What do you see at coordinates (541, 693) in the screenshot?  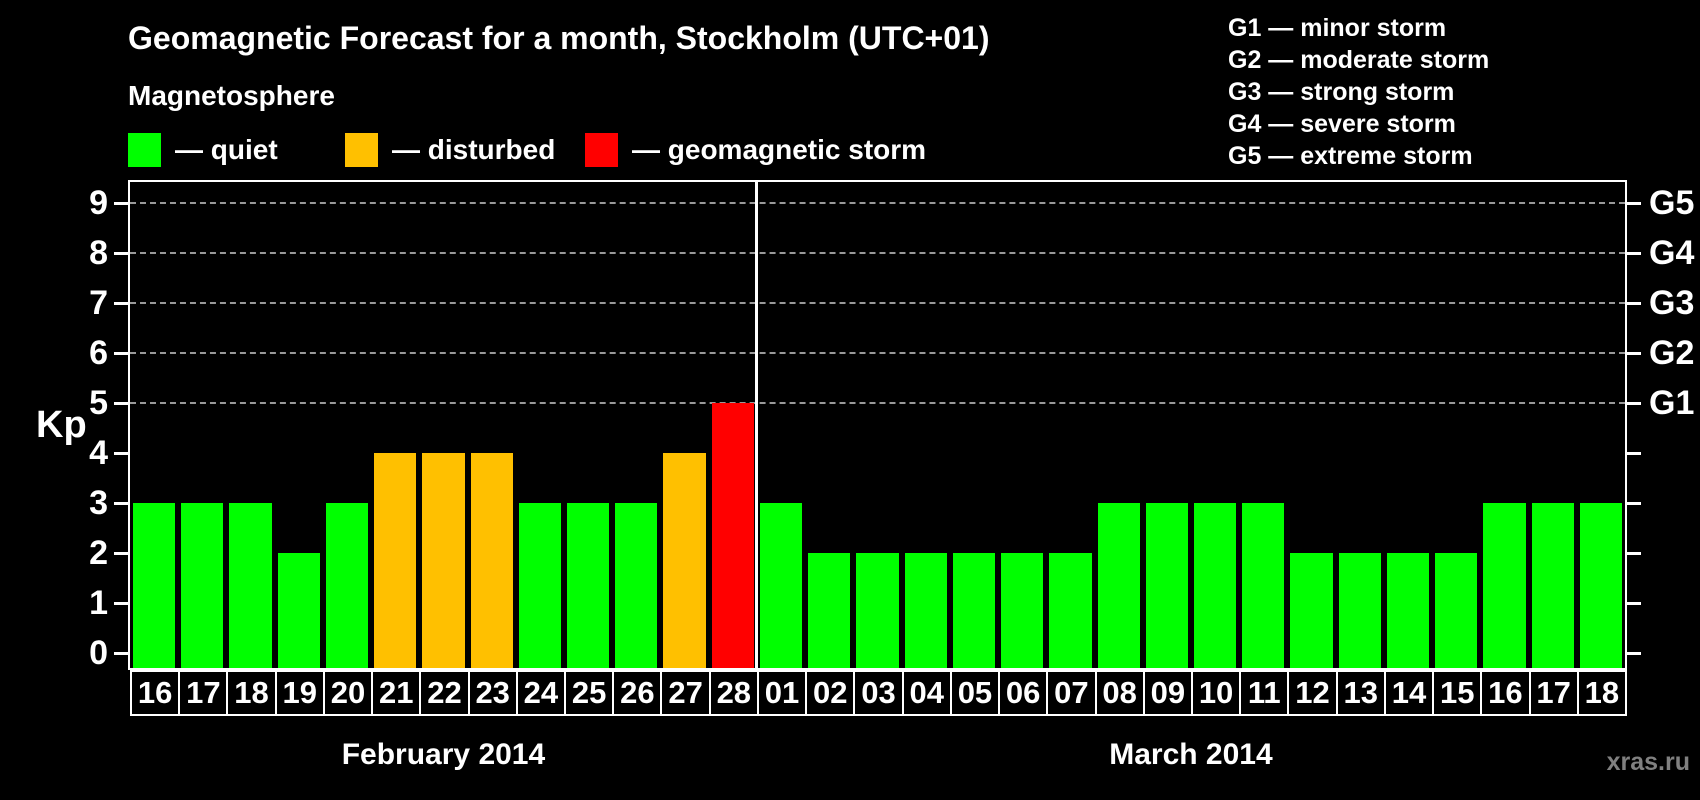 I see `day-label-february-24: 24` at bounding box center [541, 693].